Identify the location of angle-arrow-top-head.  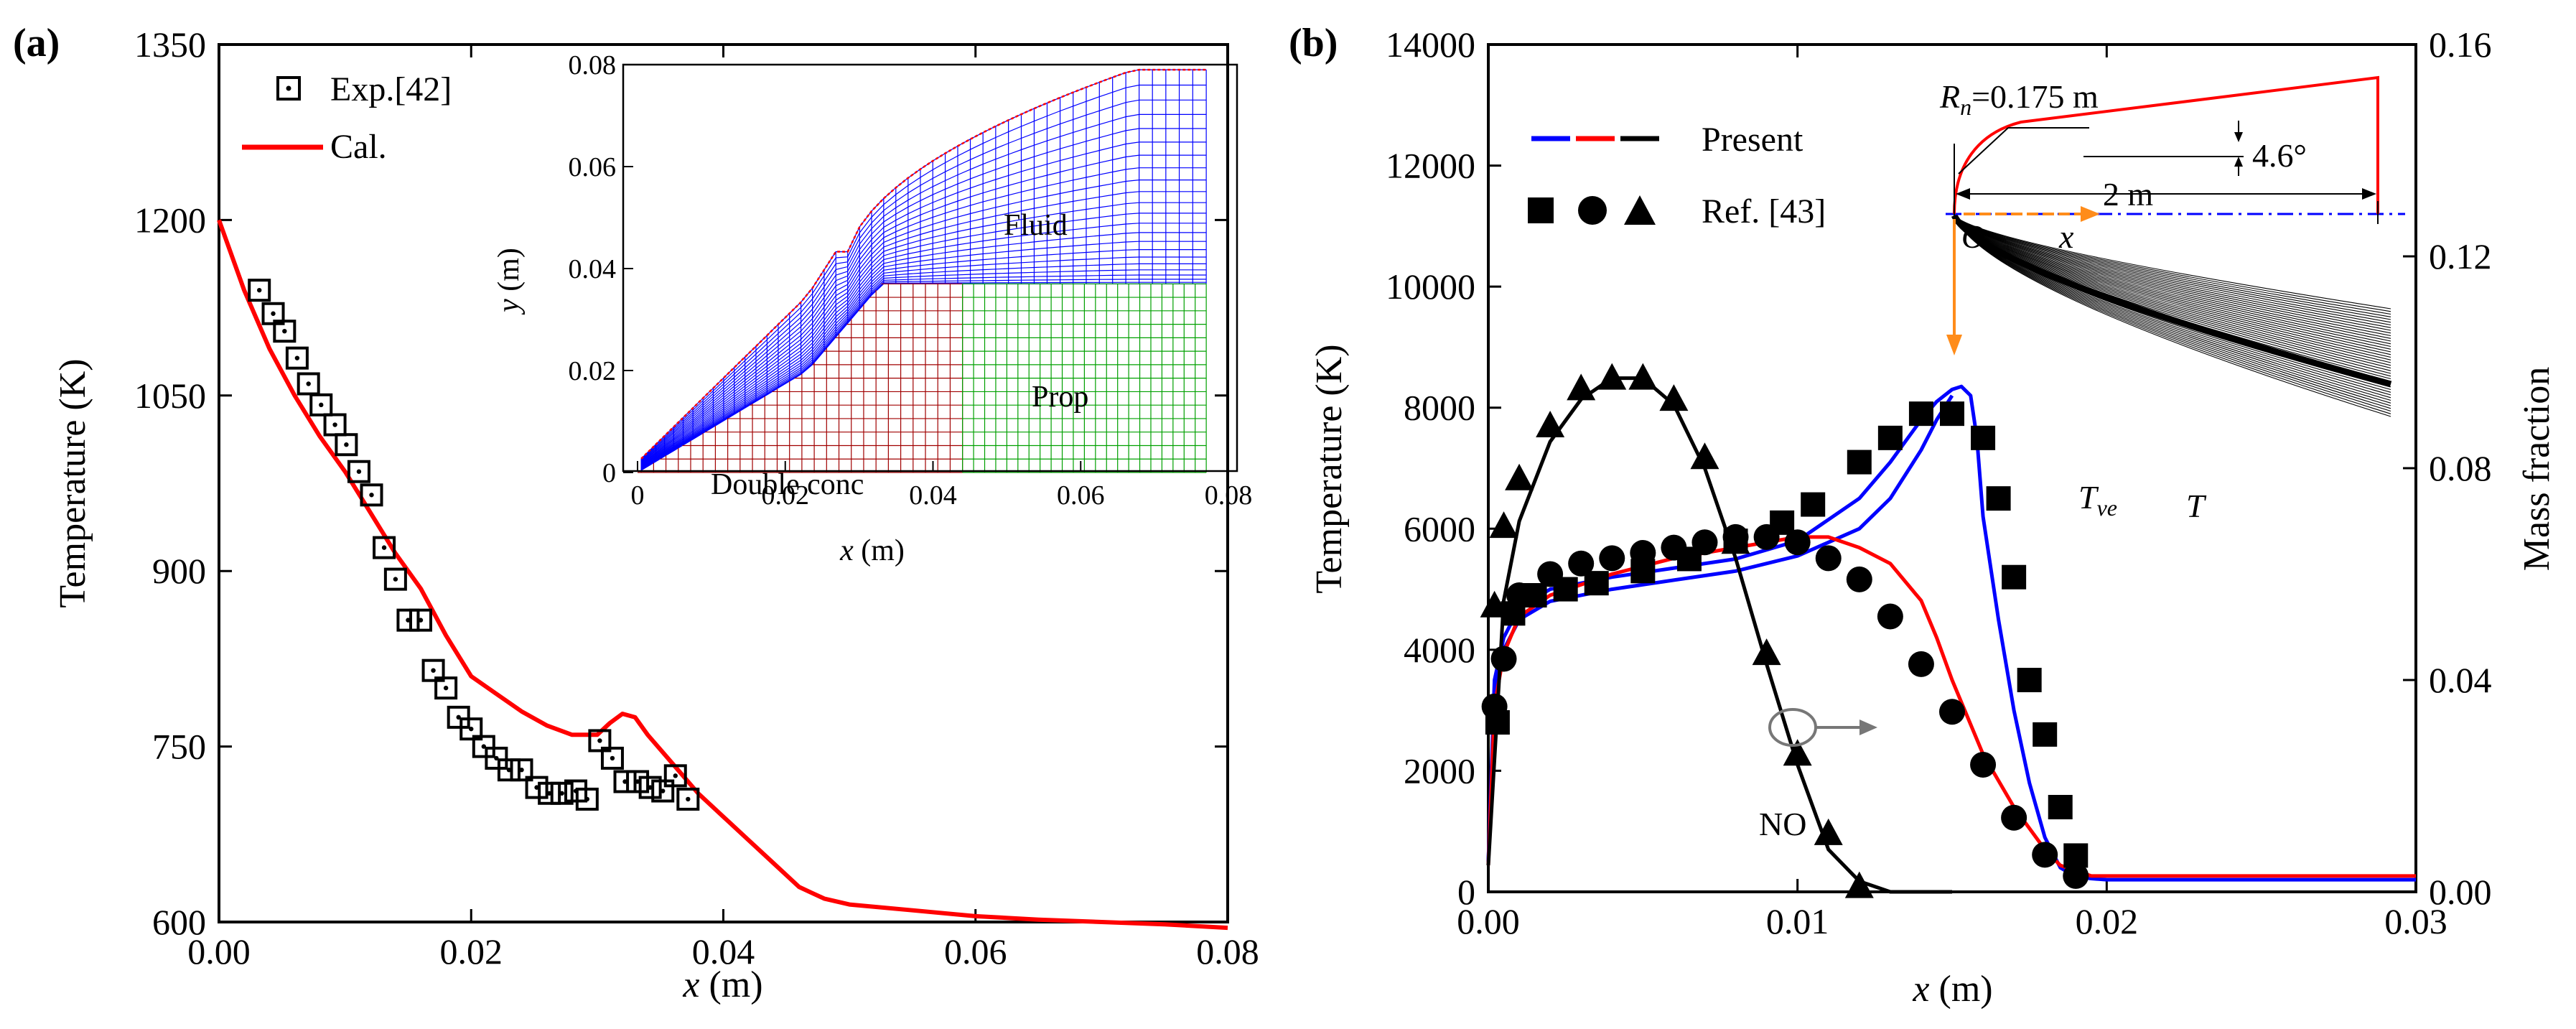
(2238, 137).